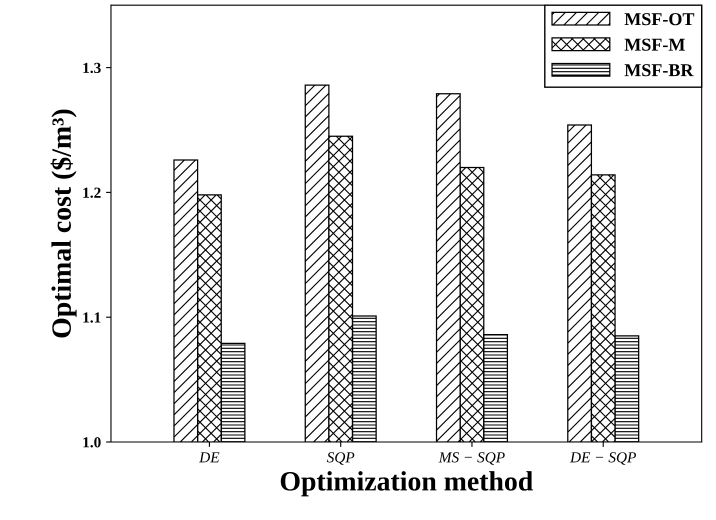 The image size is (716, 520). I want to click on x-tick-label: SQP, so click(340, 458).